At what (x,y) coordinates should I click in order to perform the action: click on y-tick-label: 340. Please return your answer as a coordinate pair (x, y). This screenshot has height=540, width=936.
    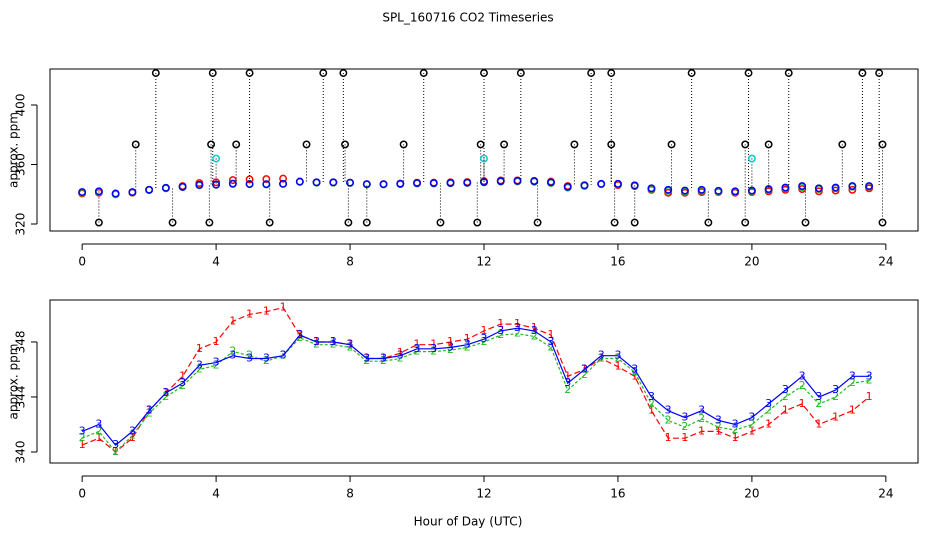
    Looking at the image, I should click on (21, 452).